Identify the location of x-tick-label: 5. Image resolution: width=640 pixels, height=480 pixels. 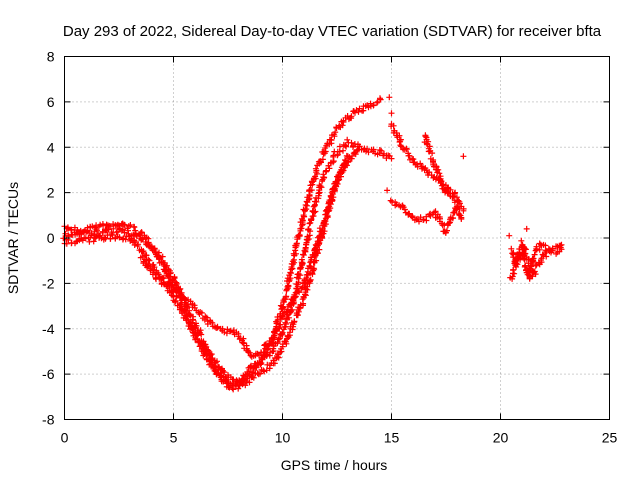
(174, 438).